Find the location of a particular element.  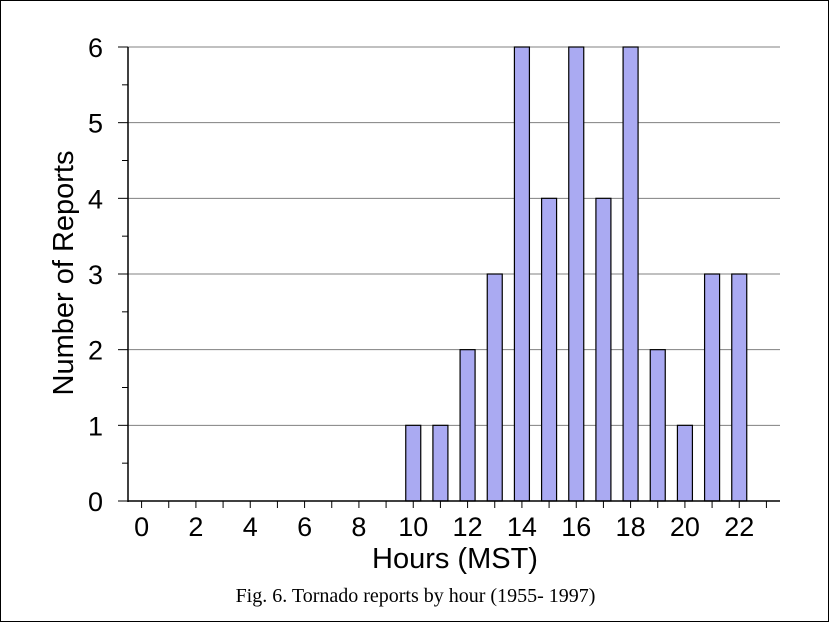

y-tick-label: 2 is located at coordinates (95, 351).